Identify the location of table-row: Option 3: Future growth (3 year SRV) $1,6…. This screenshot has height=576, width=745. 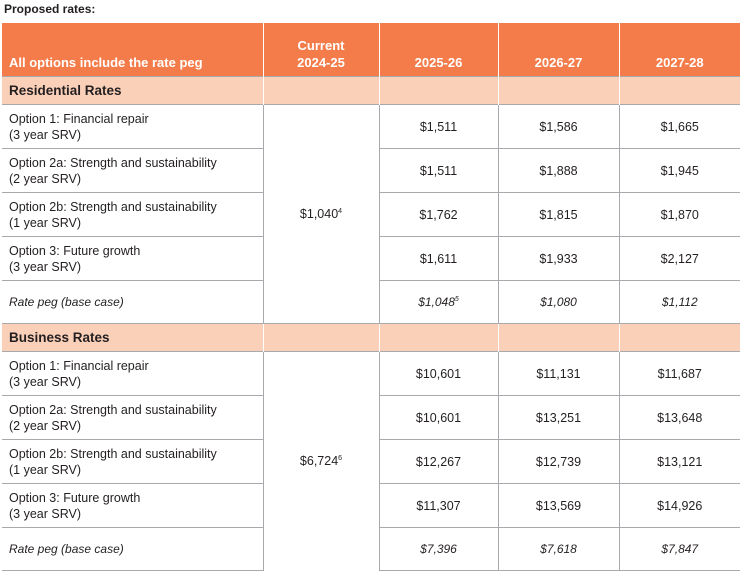
(371, 258).